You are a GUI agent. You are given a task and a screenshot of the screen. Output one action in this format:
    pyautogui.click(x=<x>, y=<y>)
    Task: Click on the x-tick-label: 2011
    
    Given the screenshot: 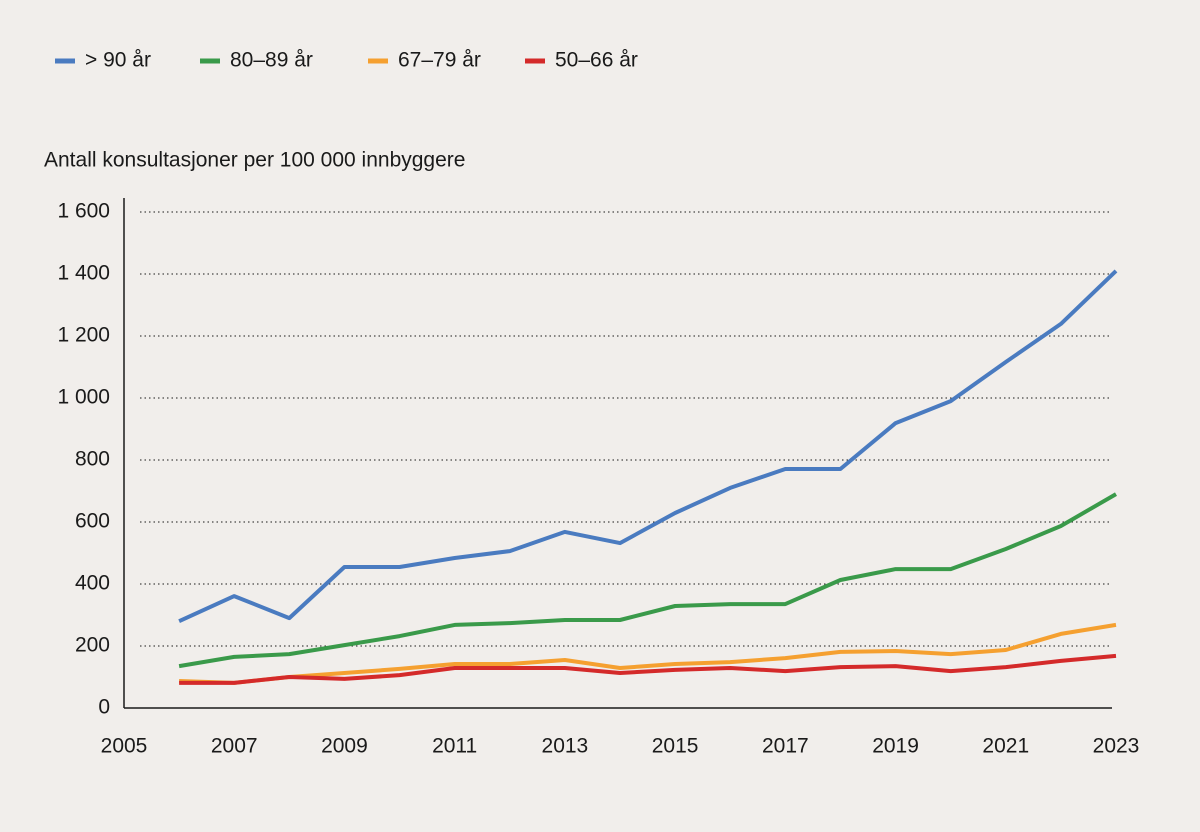 What is the action you would take?
    pyautogui.click(x=454, y=746)
    